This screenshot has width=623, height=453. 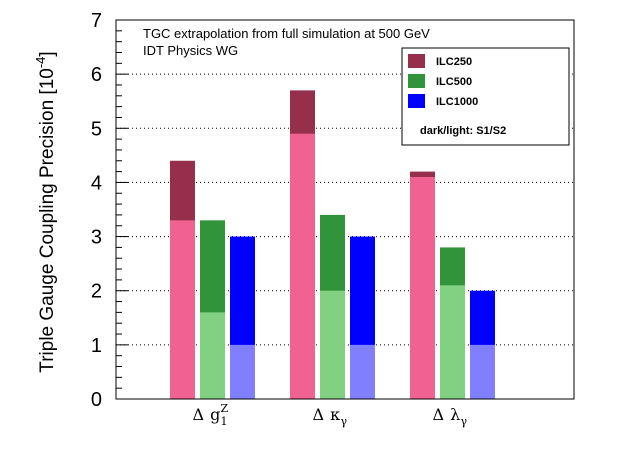 I want to click on y-tick-label: 1, so click(x=96, y=346).